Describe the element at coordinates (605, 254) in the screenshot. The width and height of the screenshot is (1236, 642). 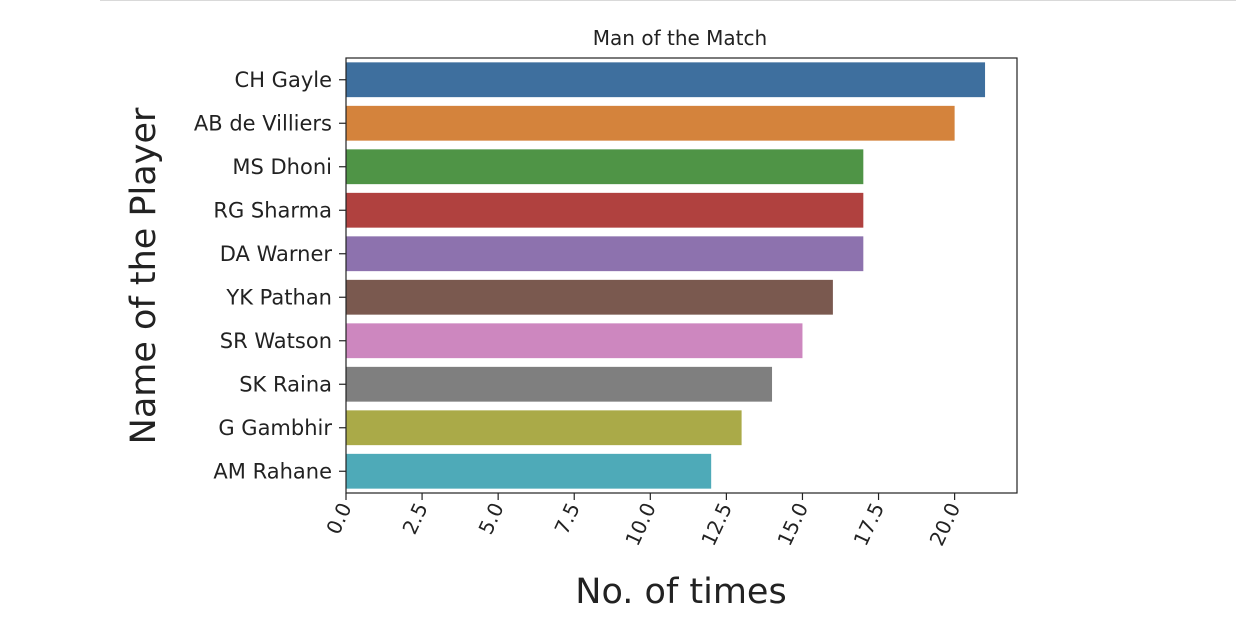
I see `bar-da-warner` at that location.